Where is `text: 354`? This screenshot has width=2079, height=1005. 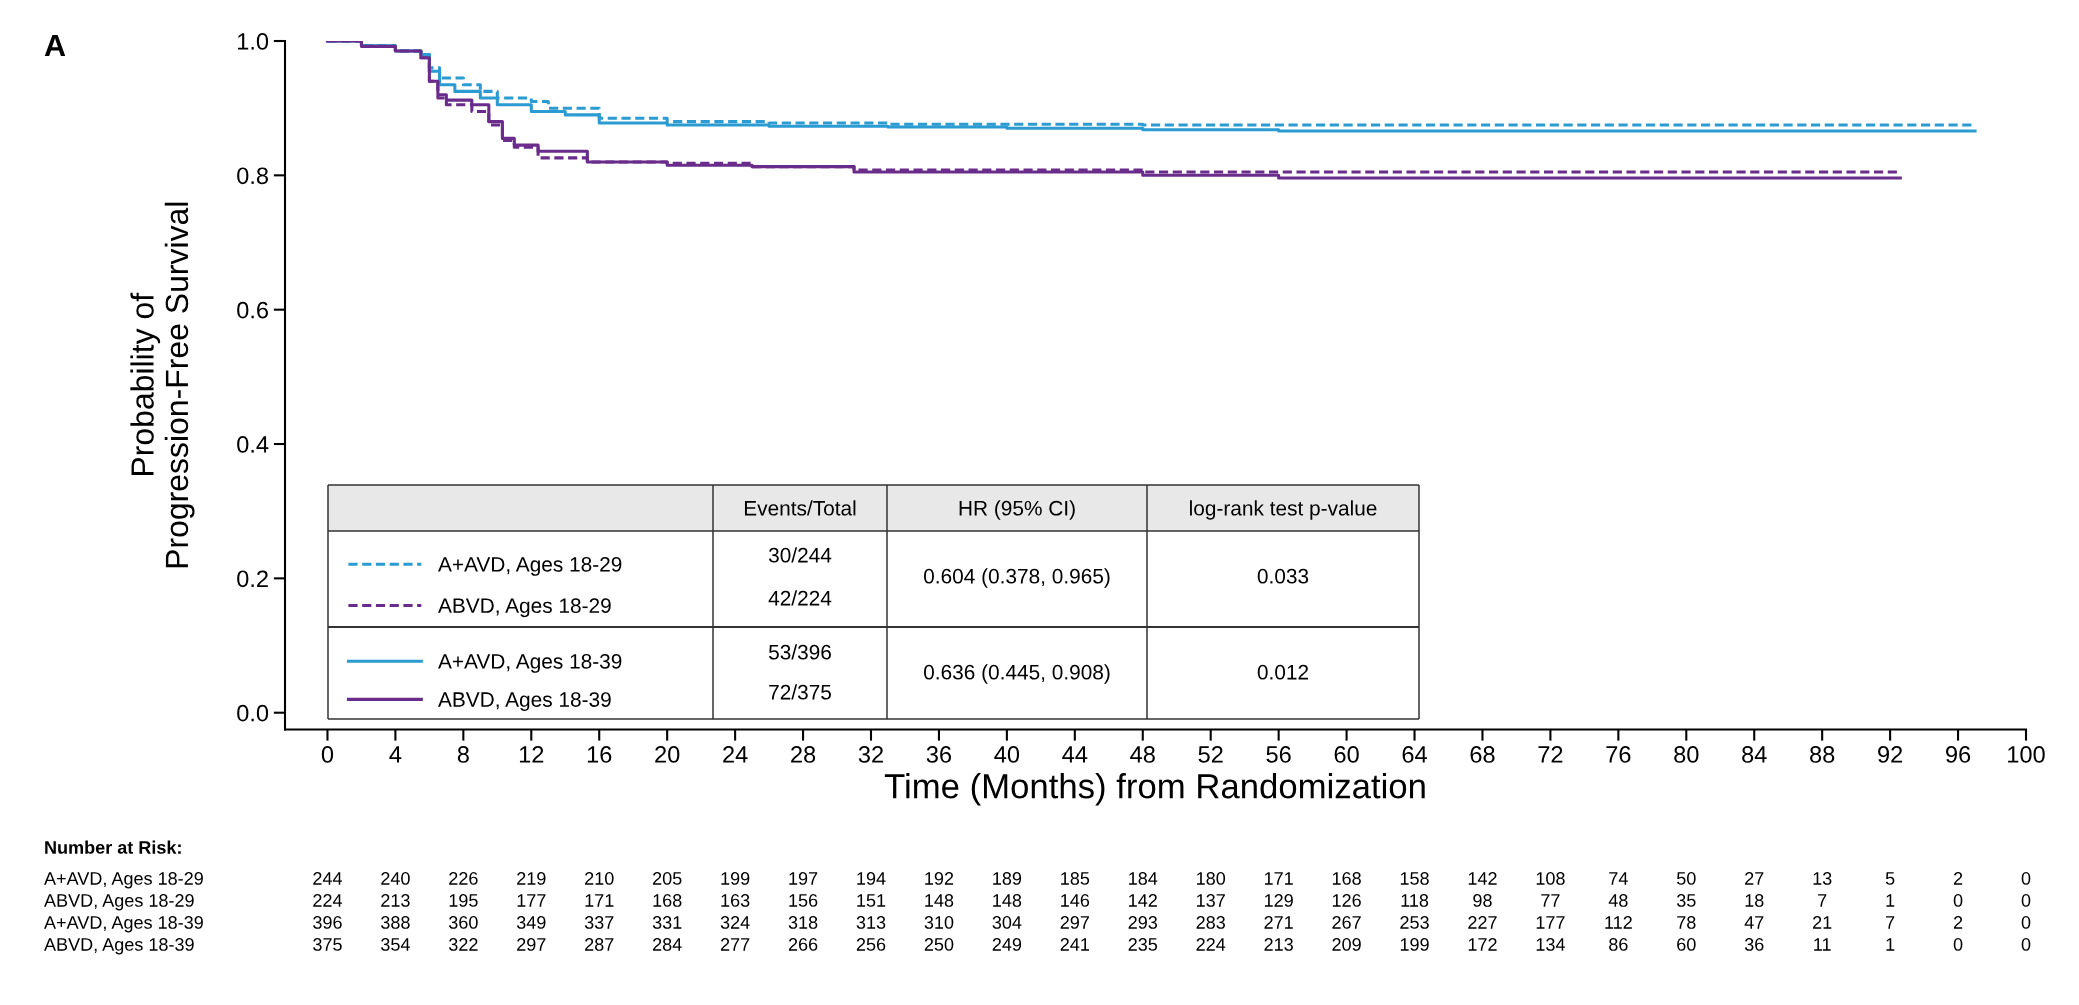 text: 354 is located at coordinates (395, 944).